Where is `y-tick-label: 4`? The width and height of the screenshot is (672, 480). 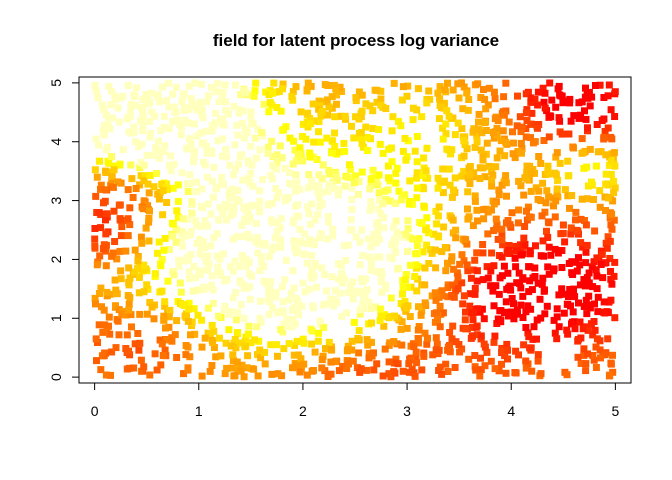 y-tick-label: 4 is located at coordinates (56, 142).